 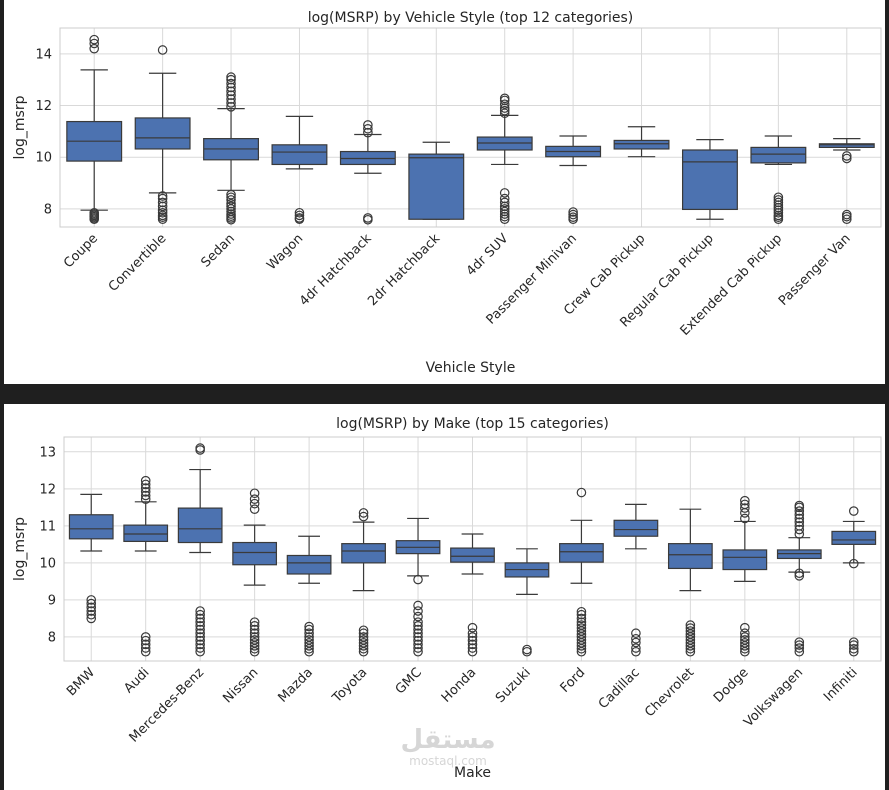 What do you see at coordinates (573, 680) in the screenshot?
I see `x-tick-label: Ford` at bounding box center [573, 680].